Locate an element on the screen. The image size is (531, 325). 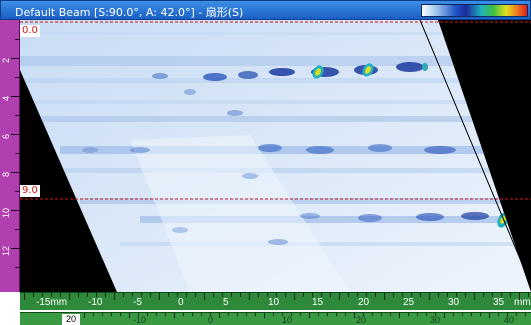
bottom-index-ruler: -15mm -10 -5 0 5 10 15 20 25 30 35 mm is located at coordinates (275, 301).